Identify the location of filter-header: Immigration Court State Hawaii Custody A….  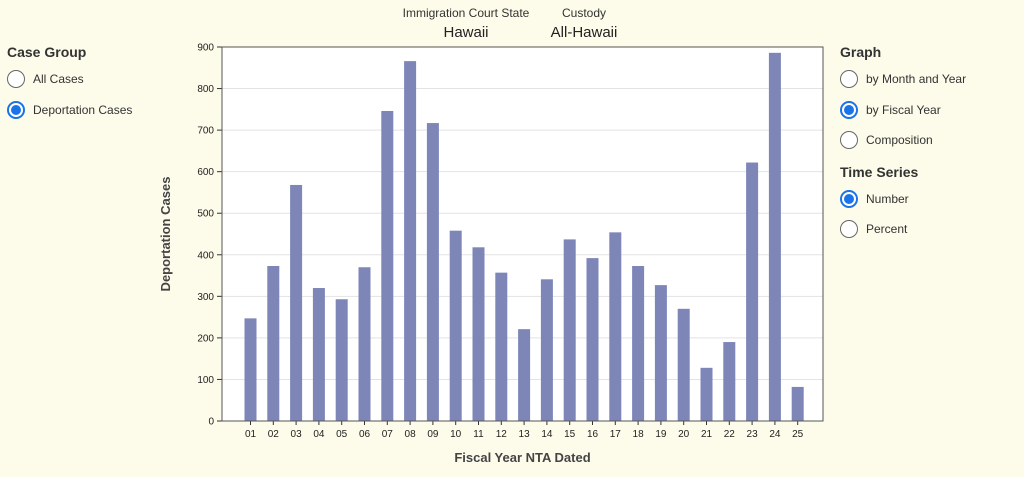
(512, 26).